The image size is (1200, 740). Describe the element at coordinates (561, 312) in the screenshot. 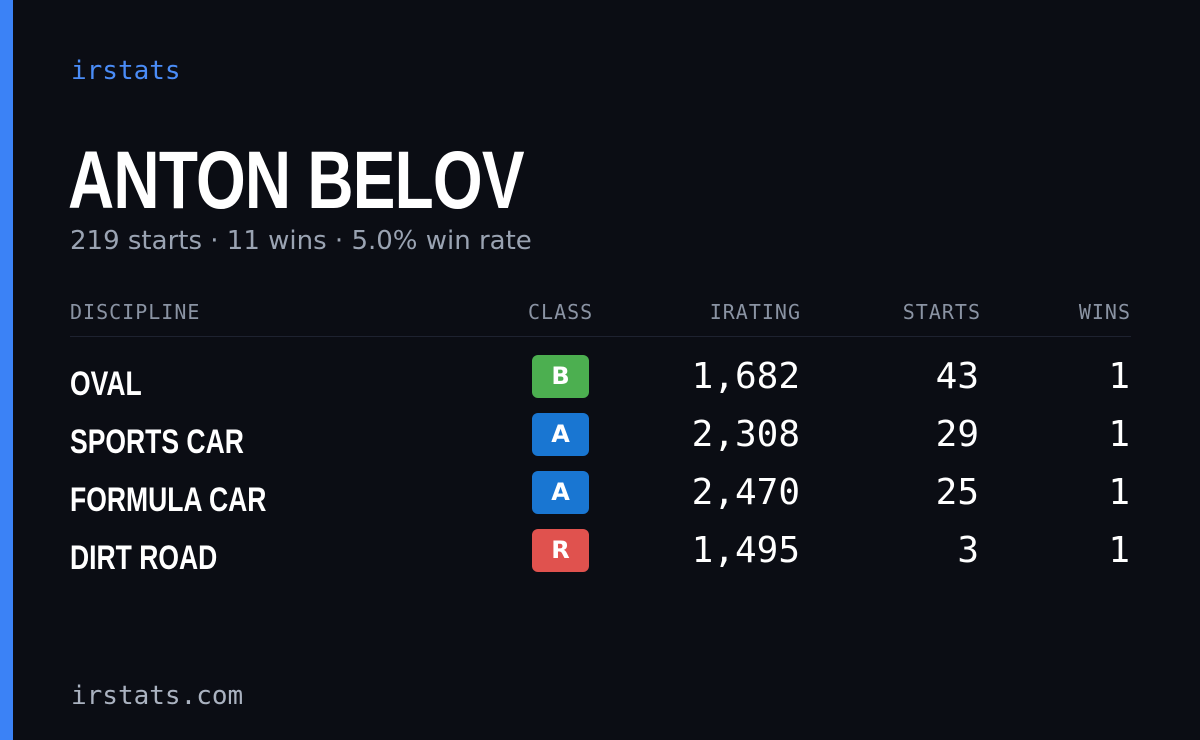

I see `header-class: CLASS` at that location.